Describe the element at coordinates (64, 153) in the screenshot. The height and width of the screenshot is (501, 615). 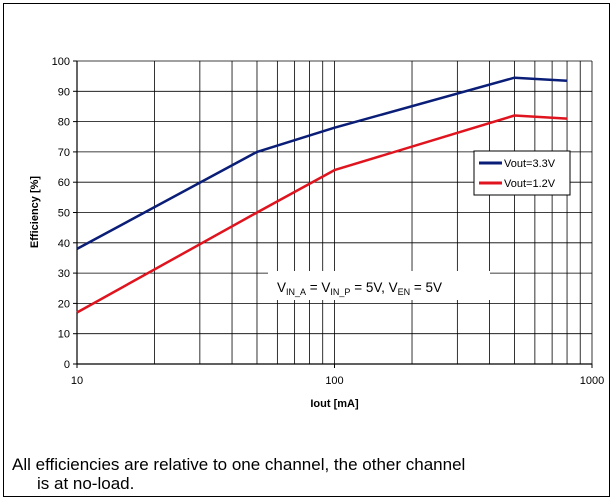
I see `y-tick-label: 70` at that location.